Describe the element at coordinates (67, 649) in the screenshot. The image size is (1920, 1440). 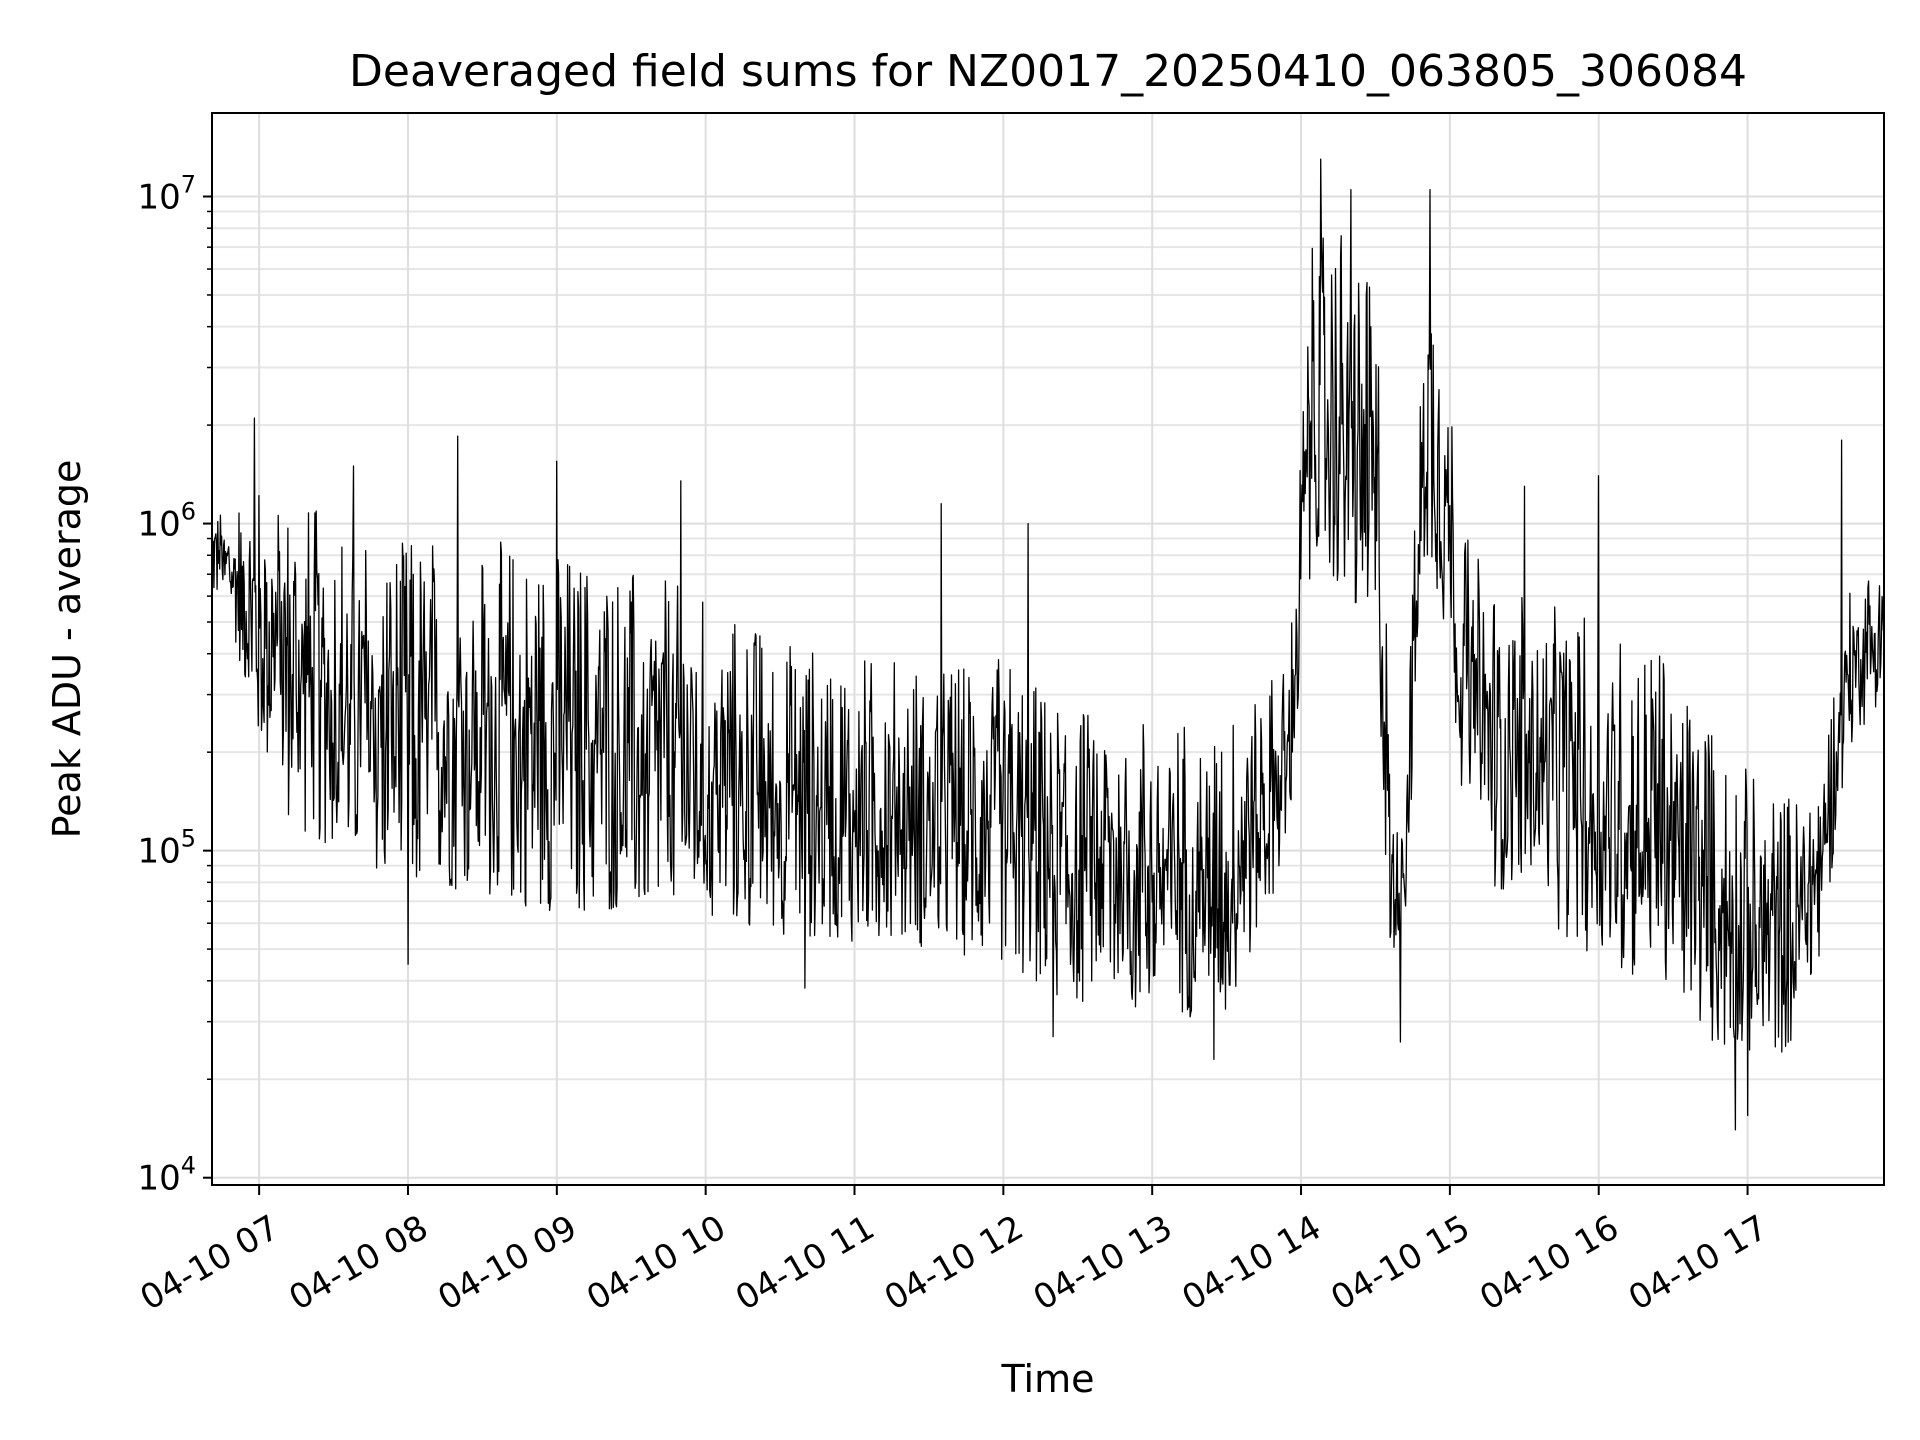
I see `y-axis-label: Peak ADU - average` at that location.